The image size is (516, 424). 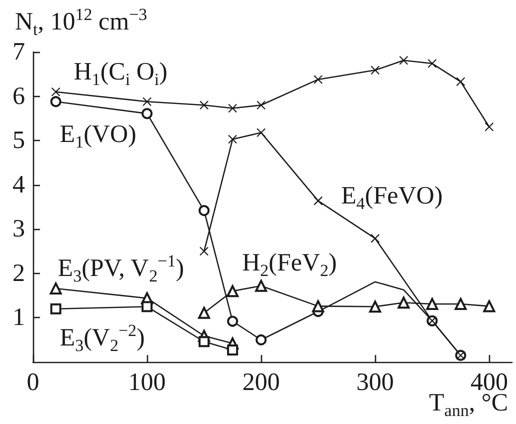 I want to click on y-tick-label: 5, so click(x=18, y=140).